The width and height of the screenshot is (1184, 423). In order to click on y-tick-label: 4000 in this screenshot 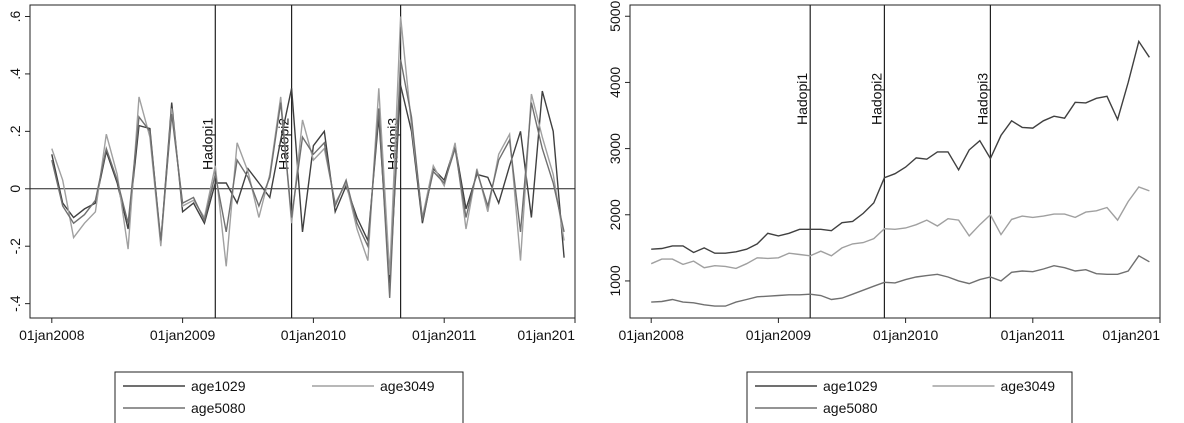, I will do `click(615, 82)`.